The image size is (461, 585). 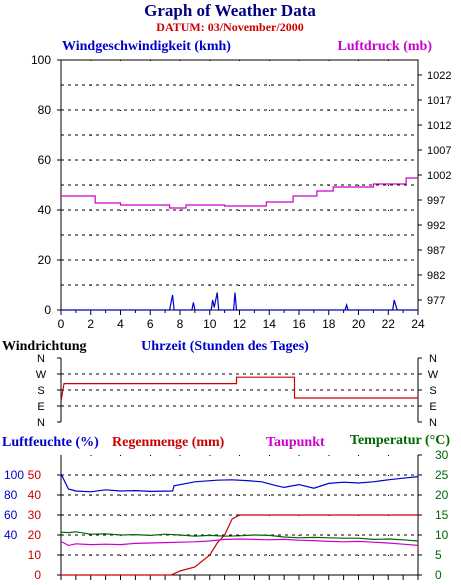 What do you see at coordinates (359, 324) in the screenshot?
I see `hour-tick-label: 20` at bounding box center [359, 324].